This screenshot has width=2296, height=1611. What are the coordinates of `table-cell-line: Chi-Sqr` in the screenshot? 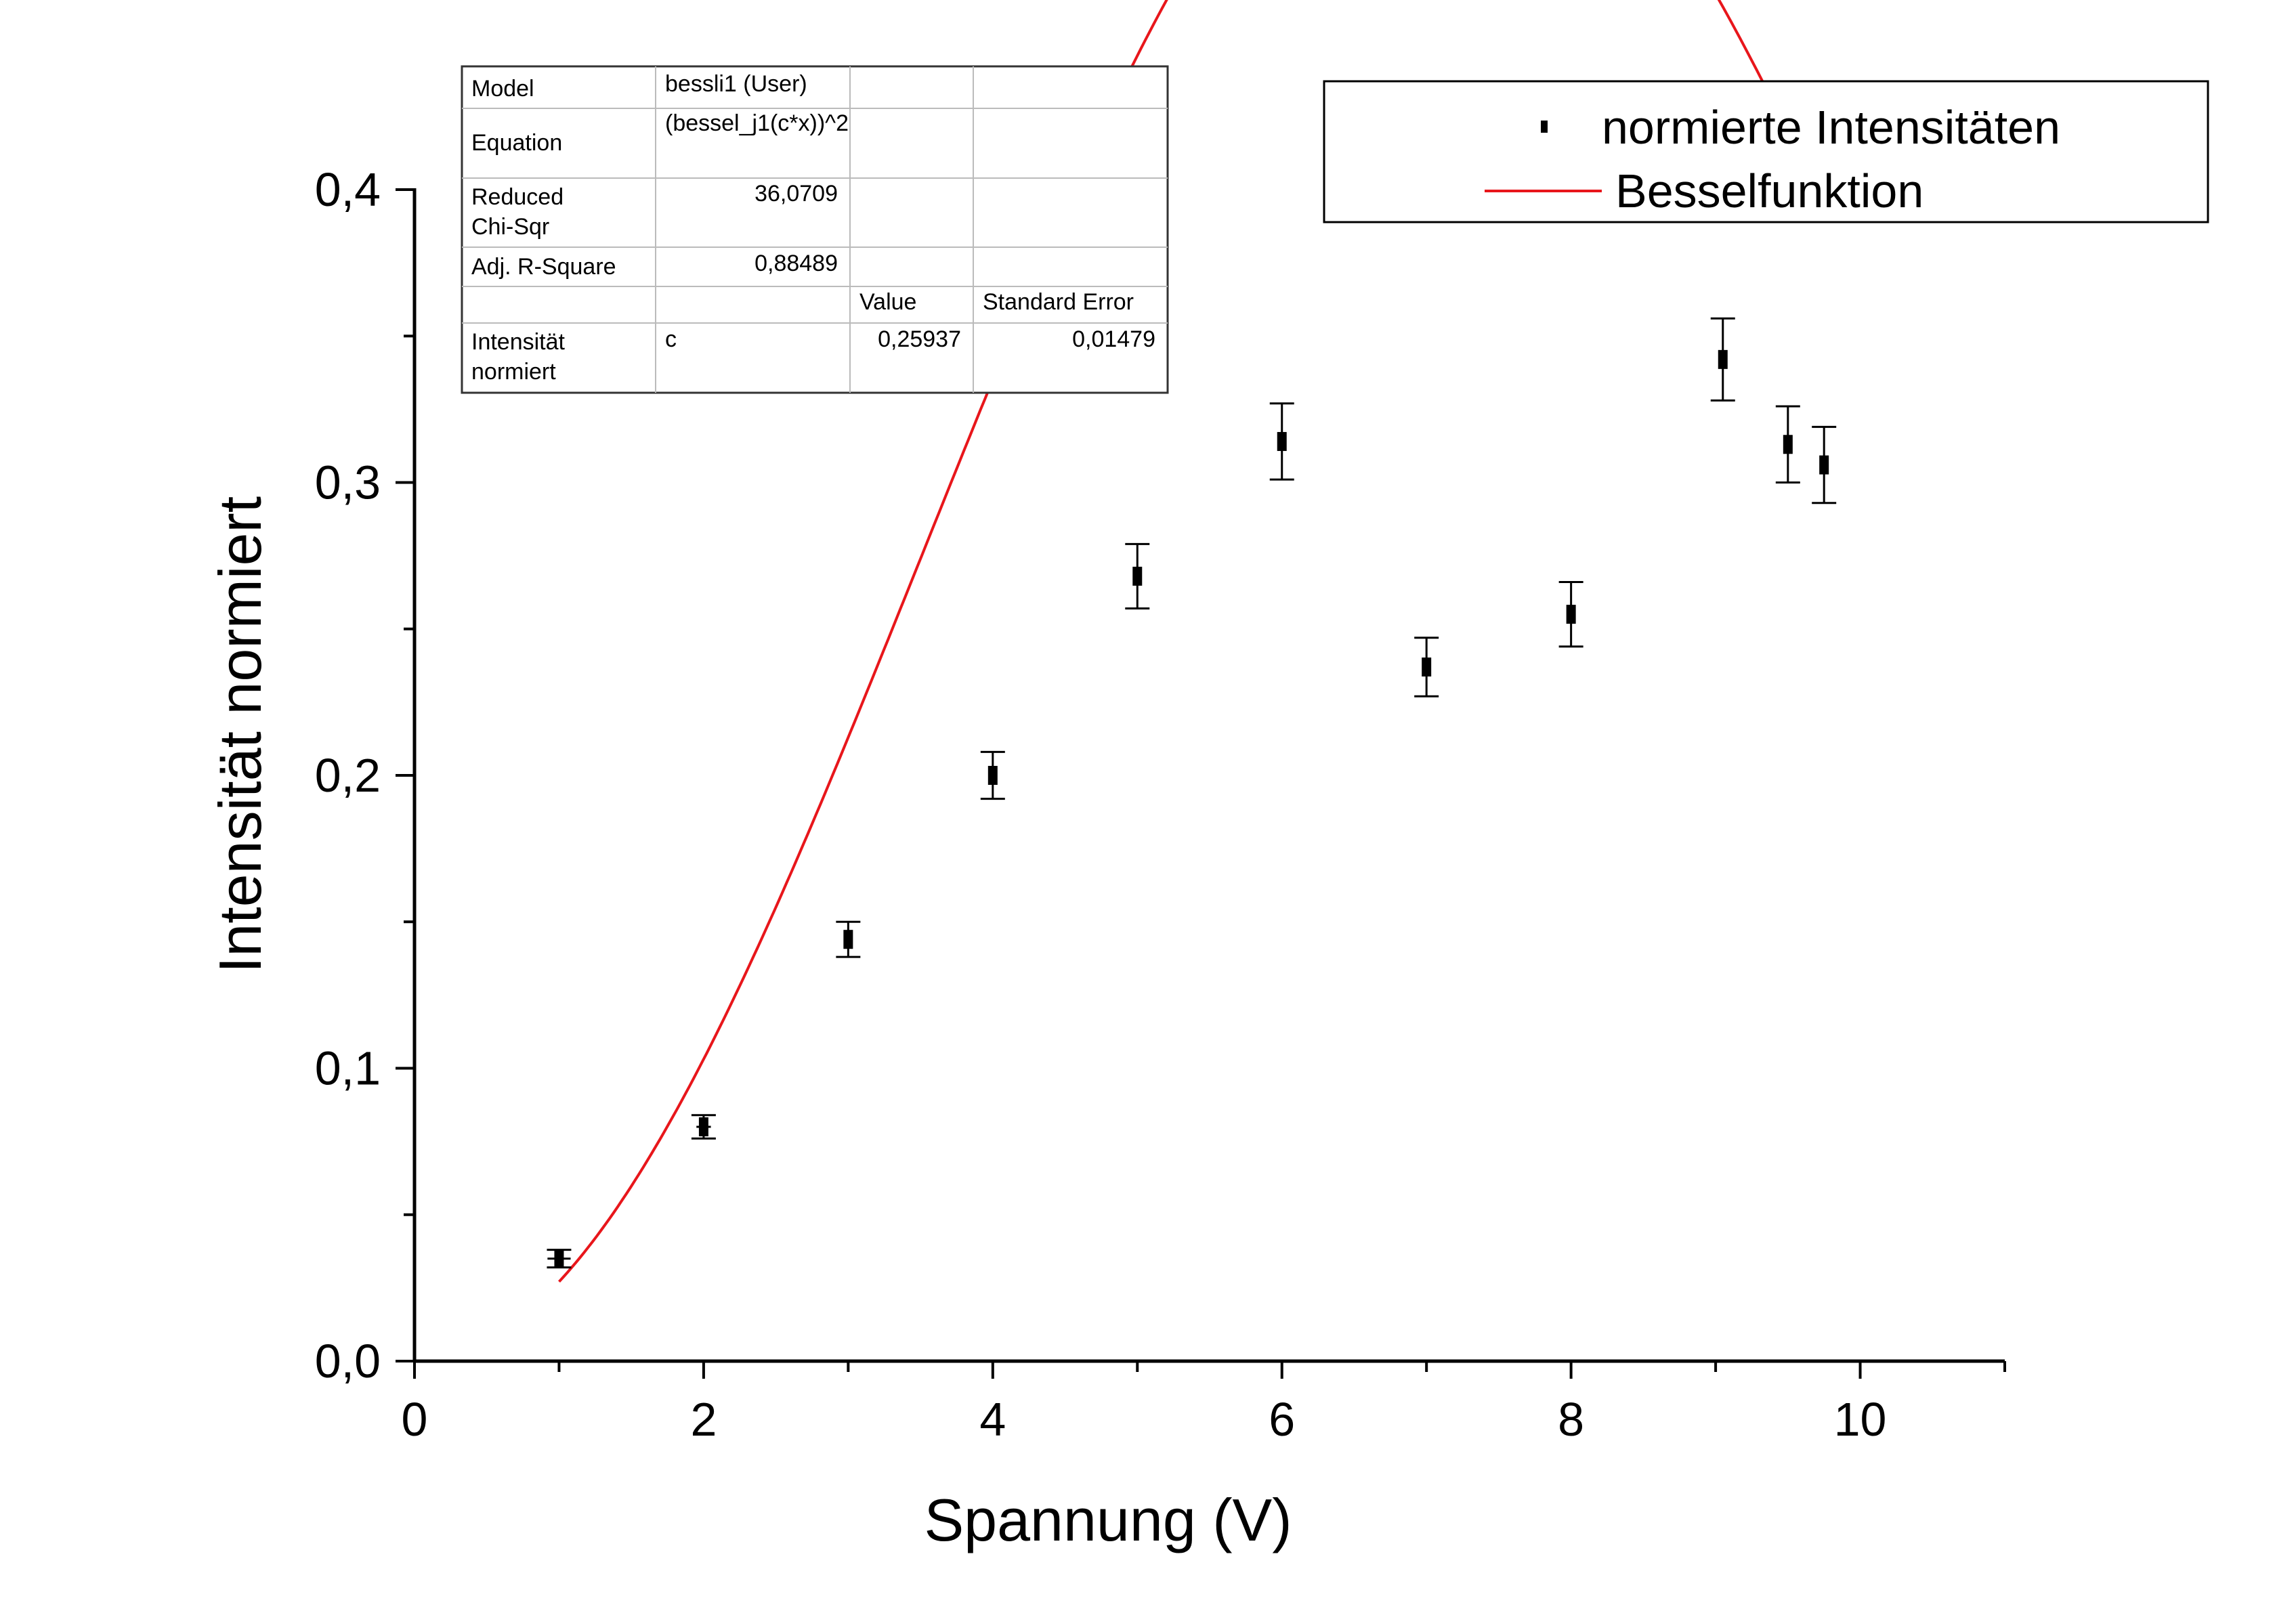 It's located at (510, 227).